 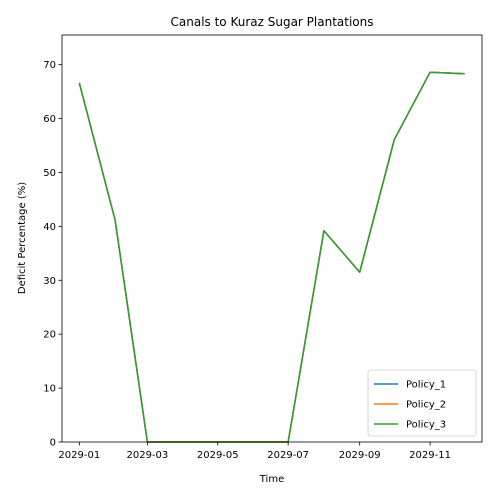 I want to click on y-axis-label: Deficit Percentage (%), so click(x=22, y=238).